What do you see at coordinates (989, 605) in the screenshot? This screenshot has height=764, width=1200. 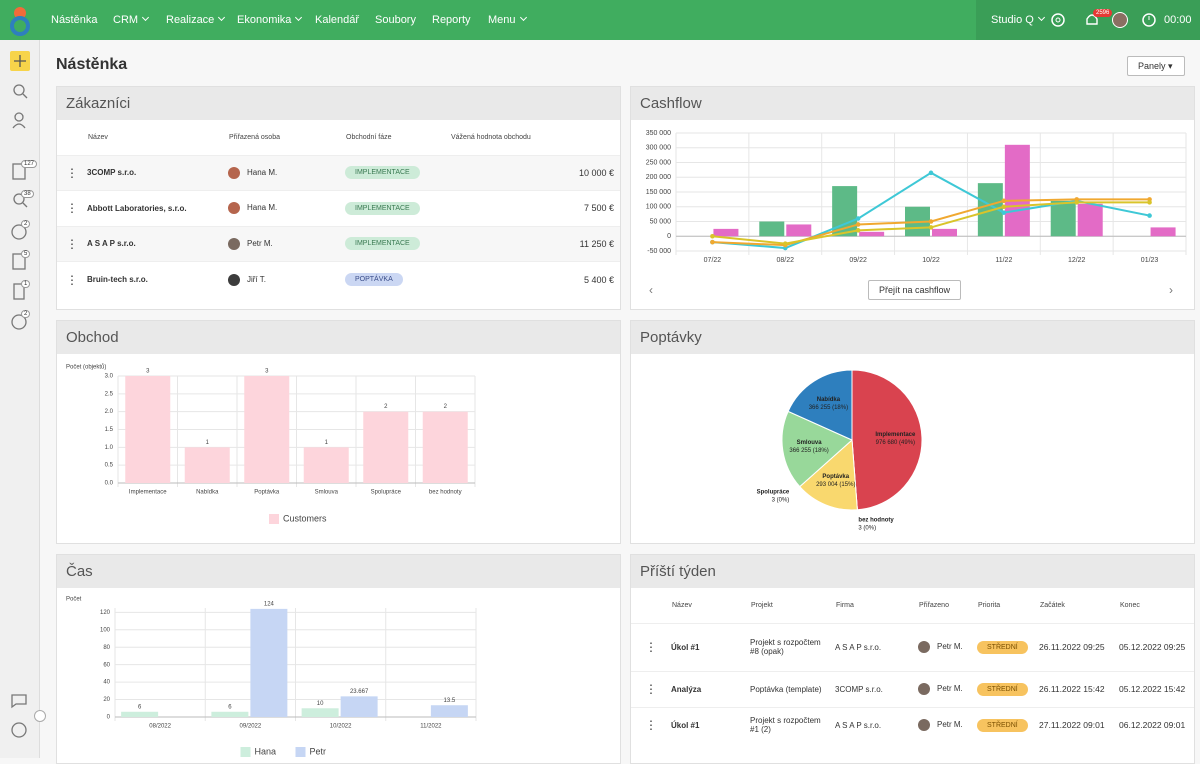 I see `column-header: Priorita` at bounding box center [989, 605].